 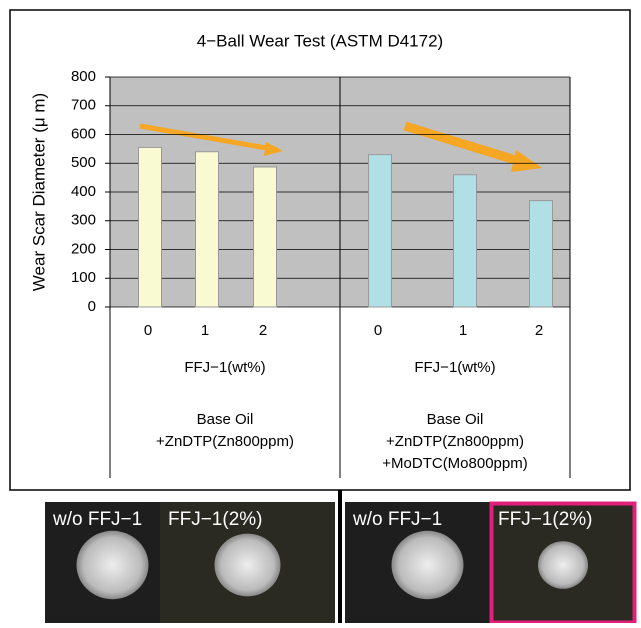 What do you see at coordinates (92, 306) in the screenshot?
I see `y-tick-label: 0` at bounding box center [92, 306].